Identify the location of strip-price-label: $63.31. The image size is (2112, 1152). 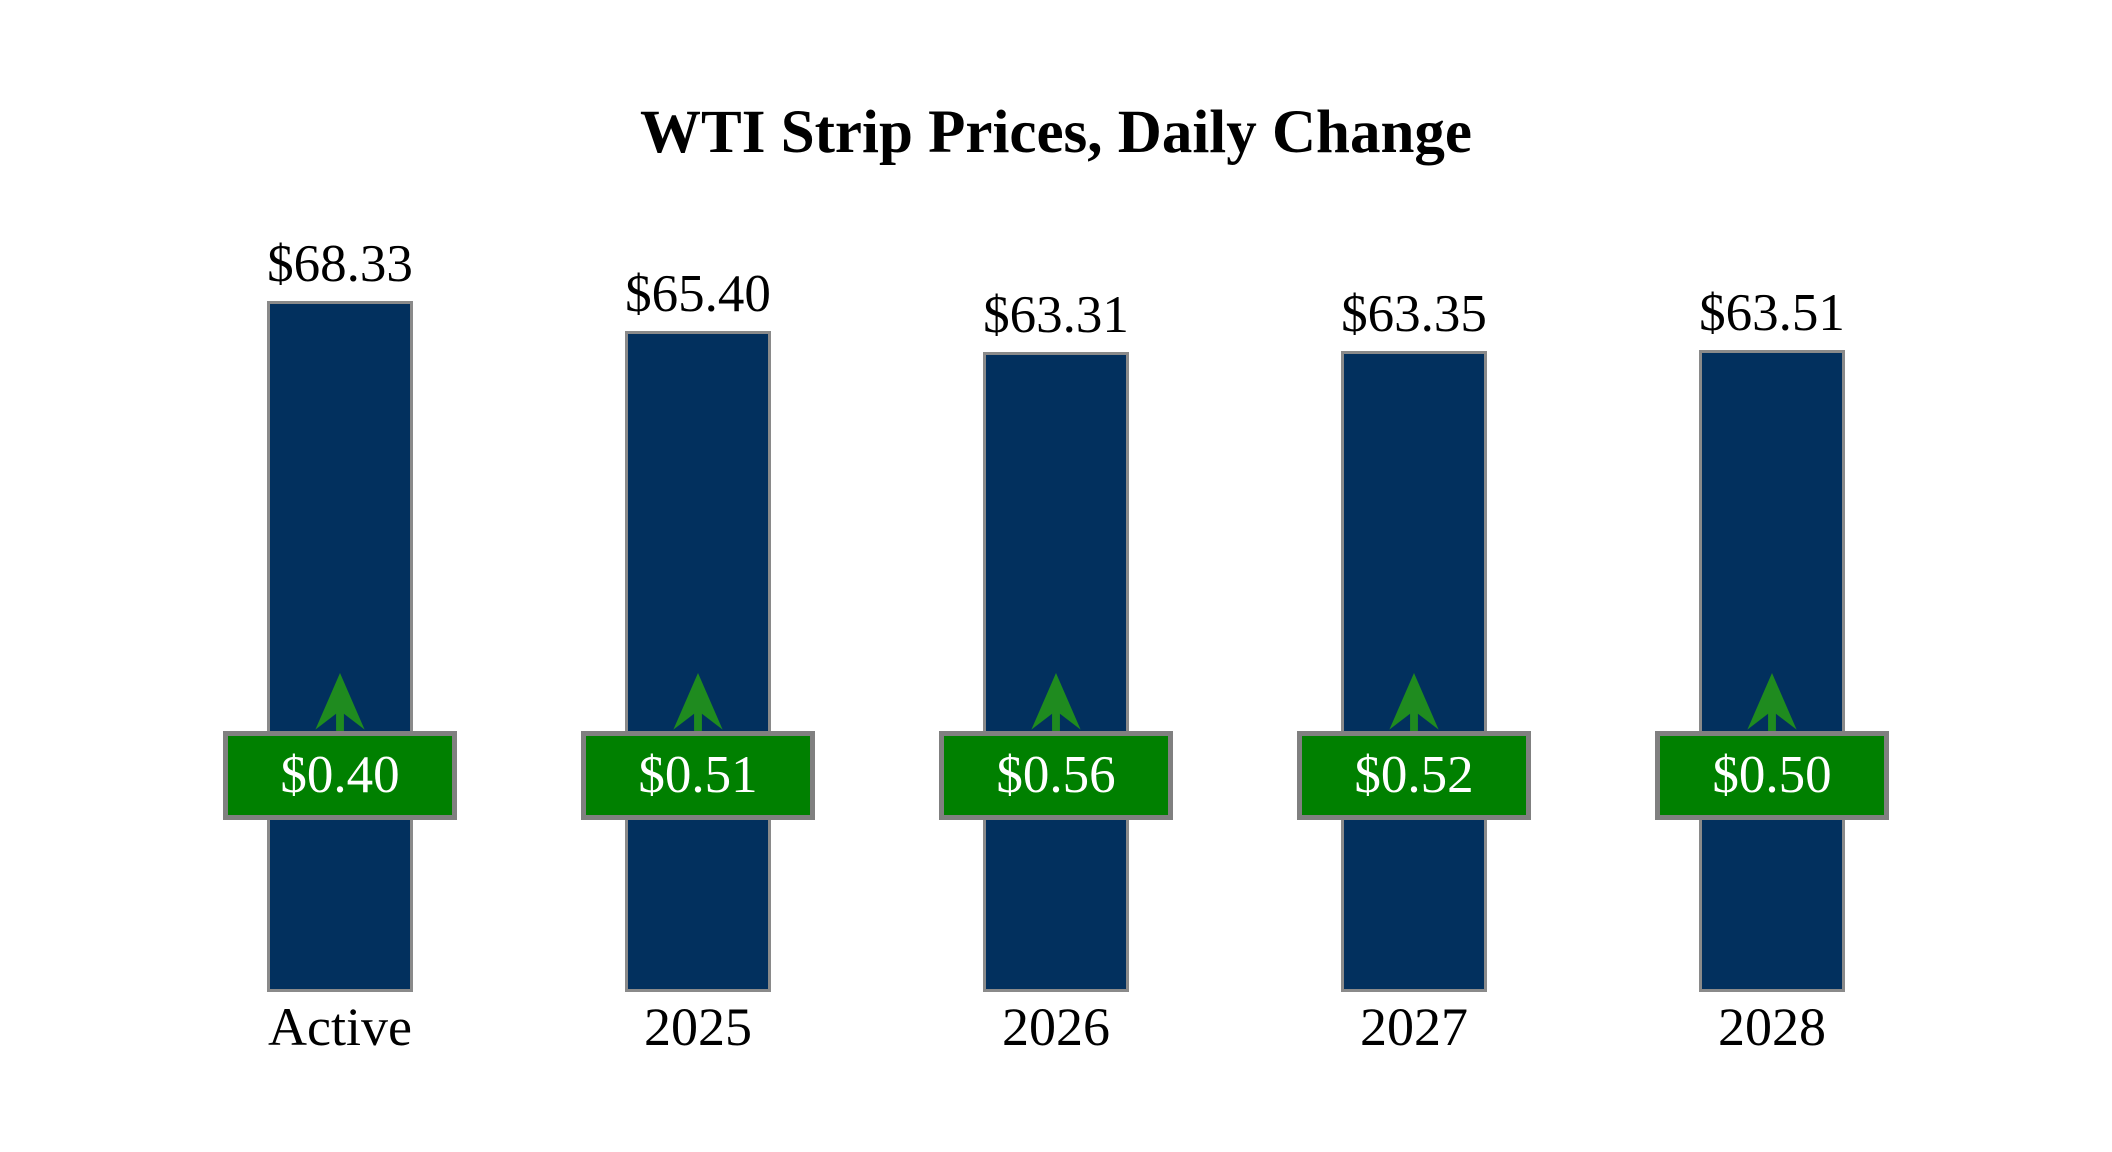
(1056, 315).